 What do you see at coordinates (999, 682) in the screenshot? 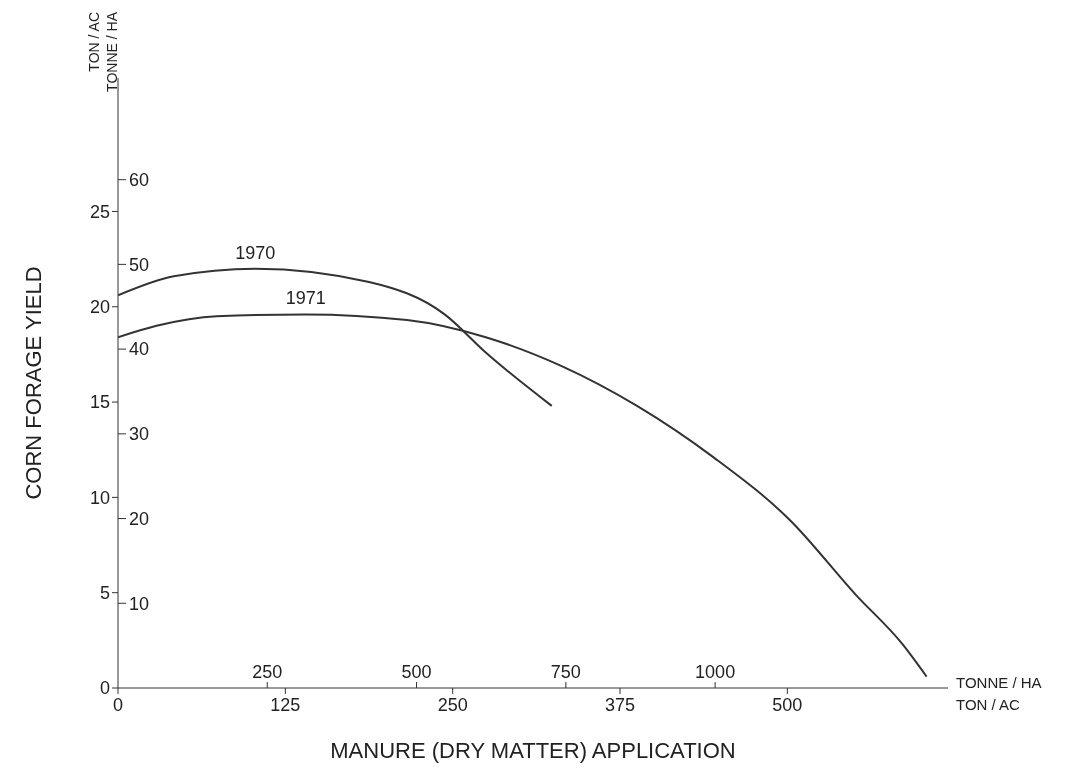
I see `x2-axis-title: TONNE / HA` at bounding box center [999, 682].